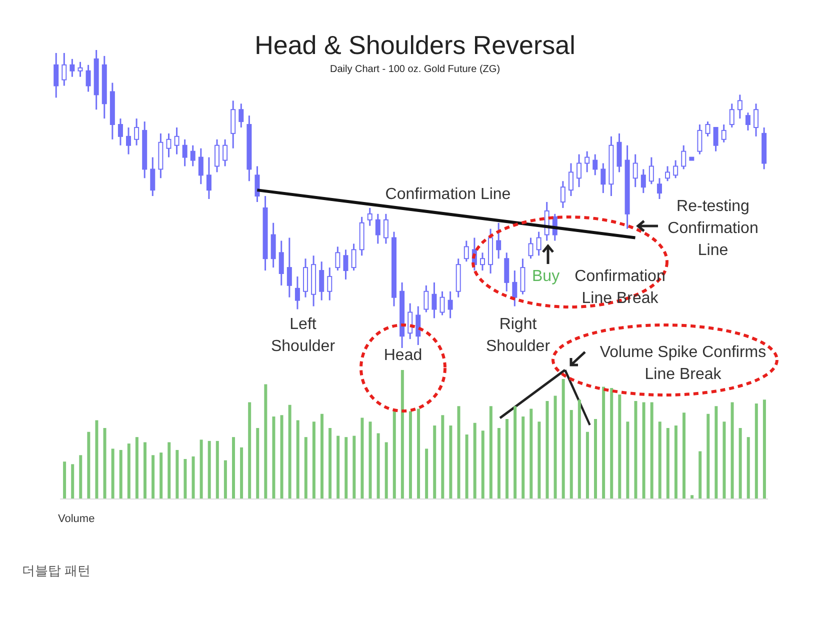 Image resolution: width=816 pixels, height=625 pixels. What do you see at coordinates (415, 45) in the screenshot?
I see `chart-title: Head & Shoulders Reversal` at bounding box center [415, 45].